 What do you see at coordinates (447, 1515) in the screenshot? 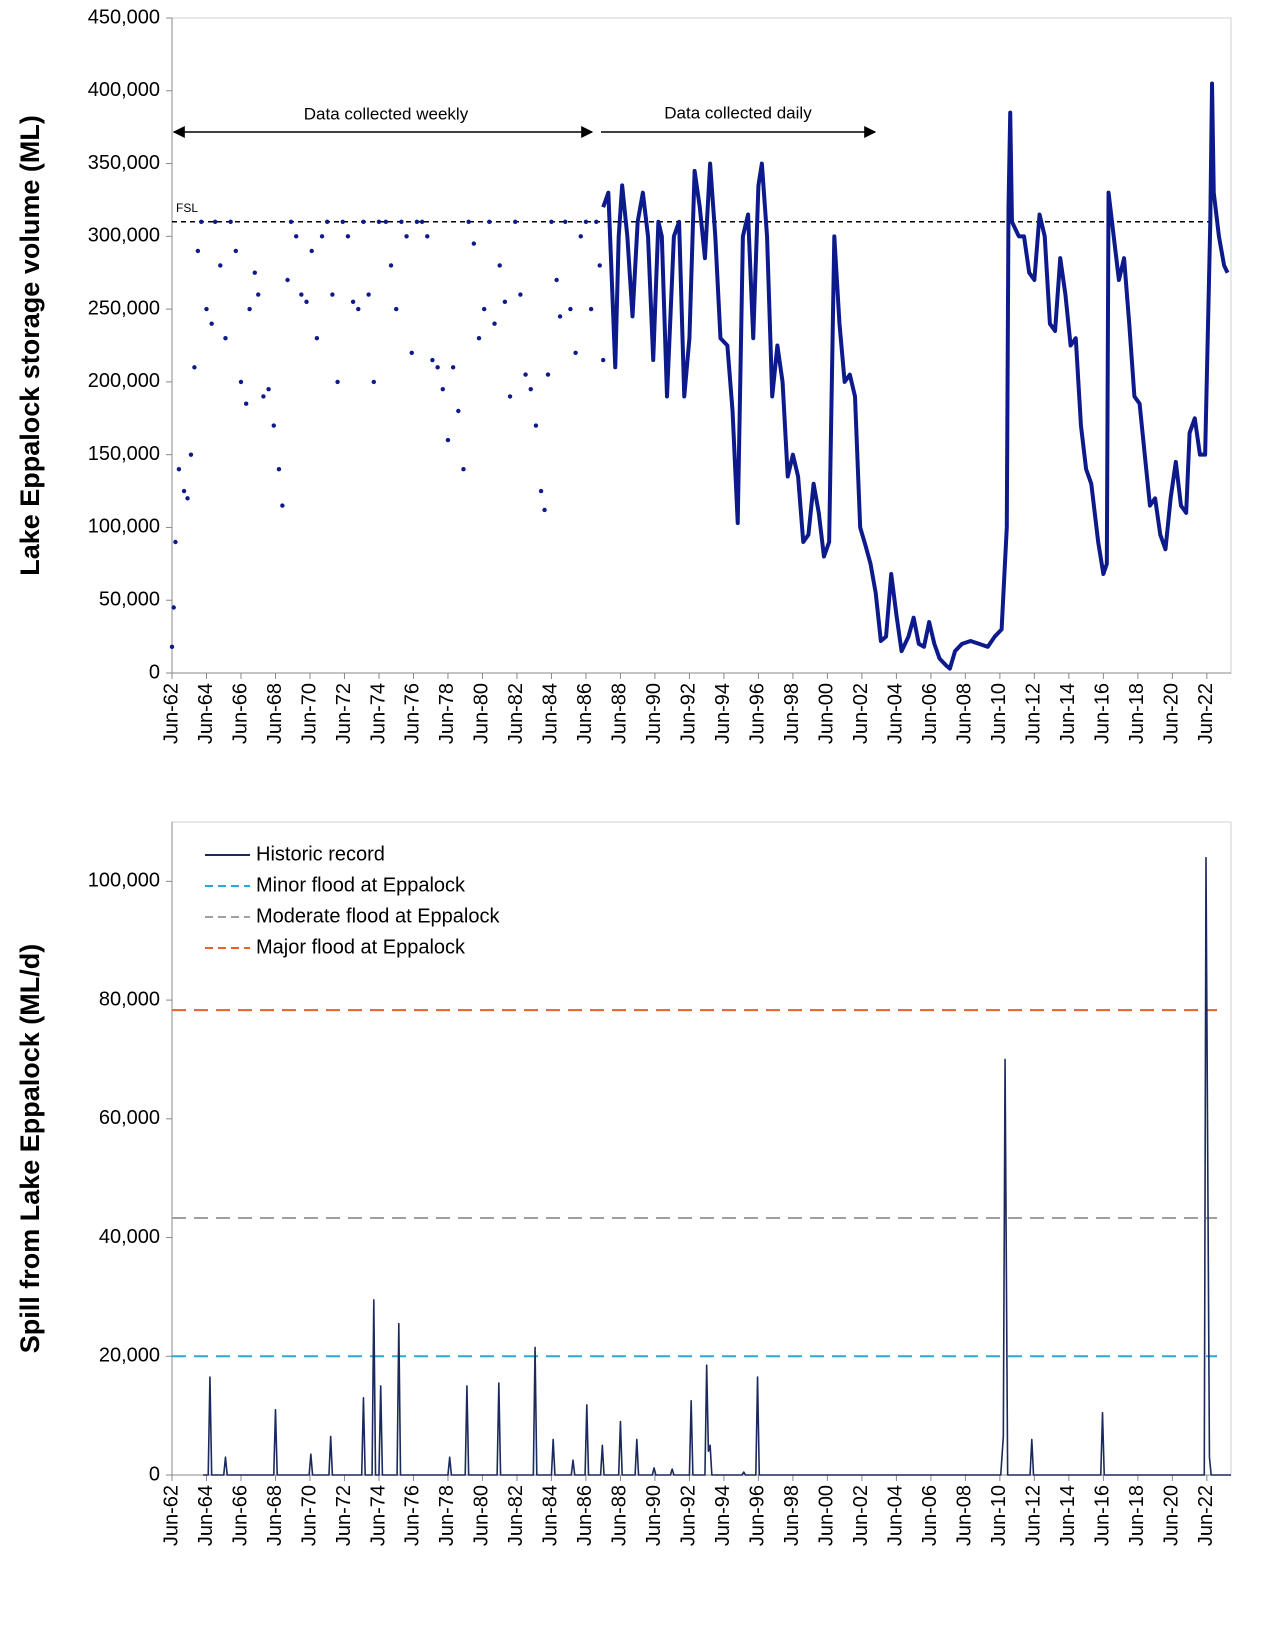
I see `x-tick-label: Jun-78` at bounding box center [447, 1515].